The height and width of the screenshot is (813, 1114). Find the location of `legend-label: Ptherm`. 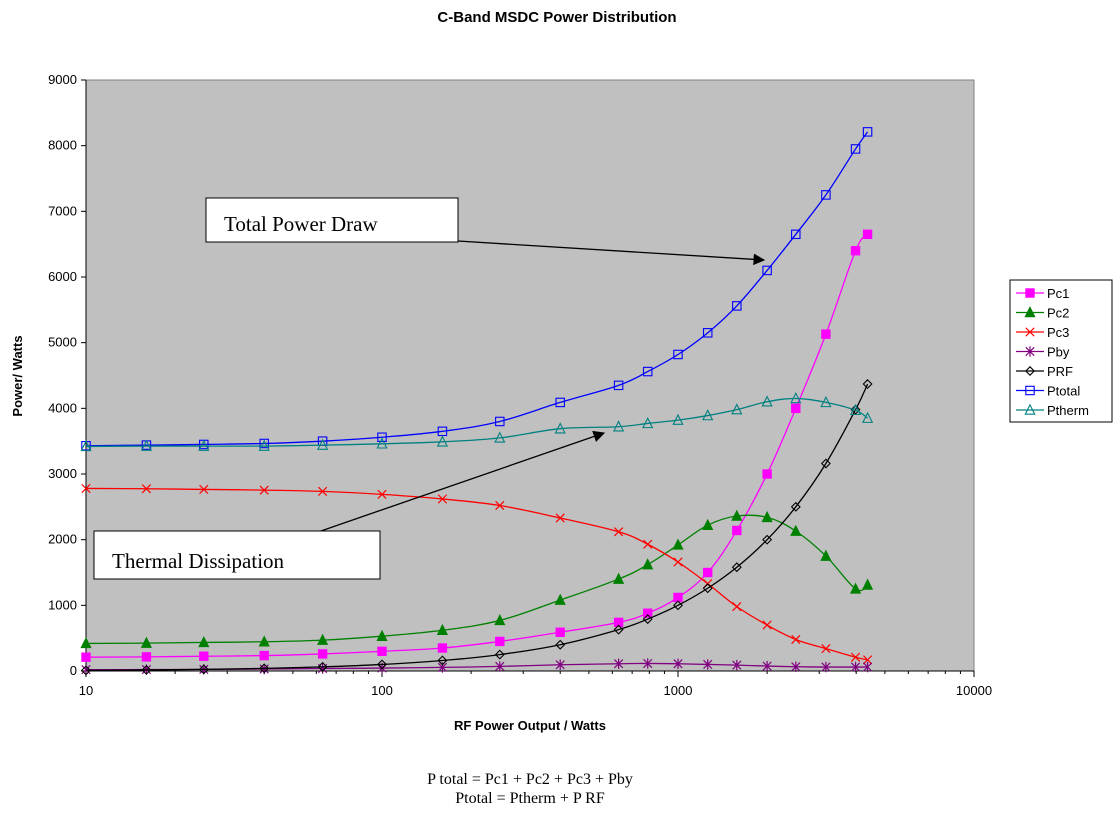

legend-label: Ptherm is located at coordinates (1068, 410).